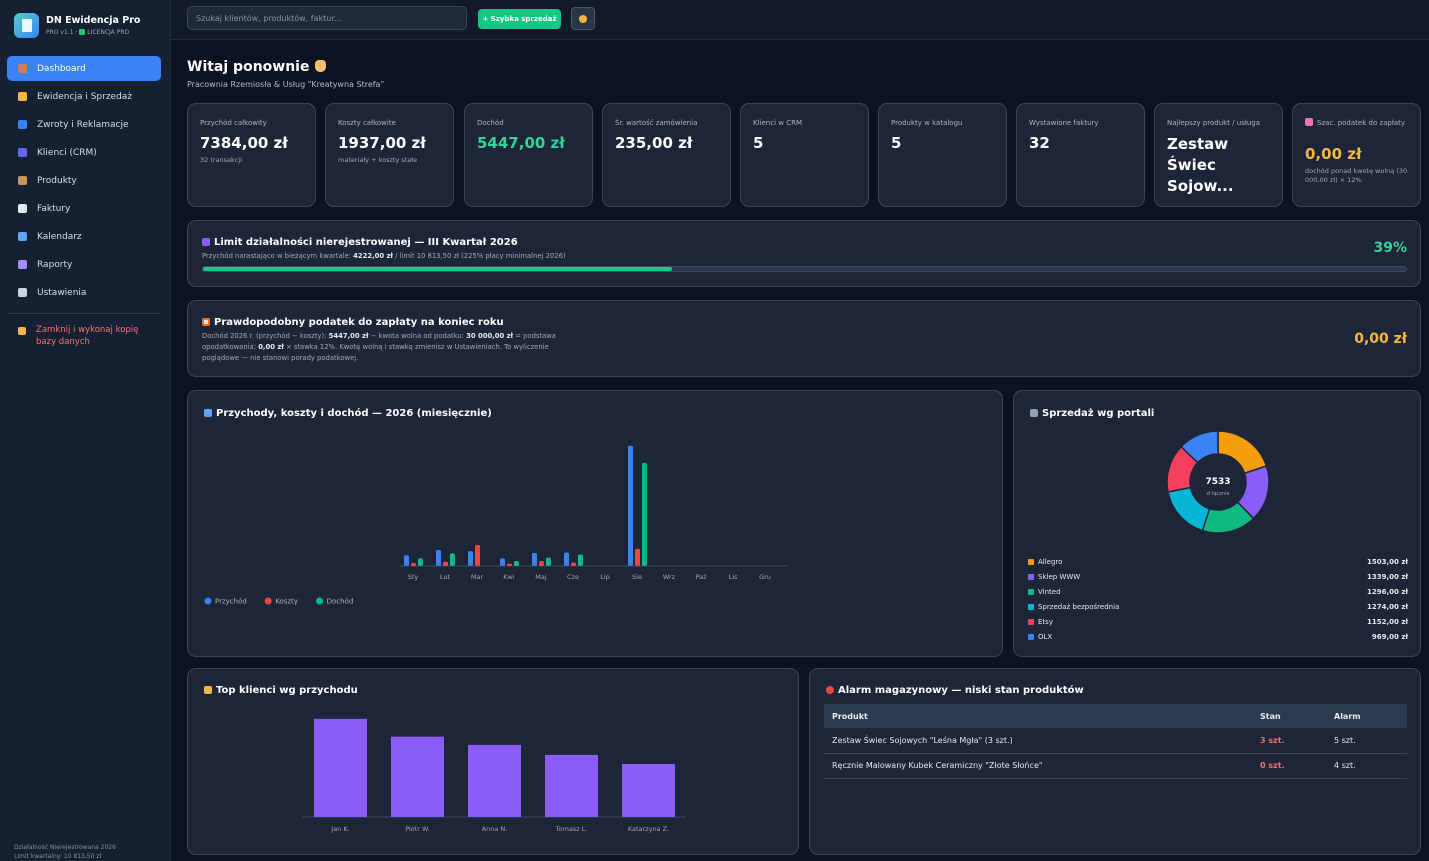  Describe the element at coordinates (477, 577) in the screenshot. I see `x-tick-label: Mar` at that location.